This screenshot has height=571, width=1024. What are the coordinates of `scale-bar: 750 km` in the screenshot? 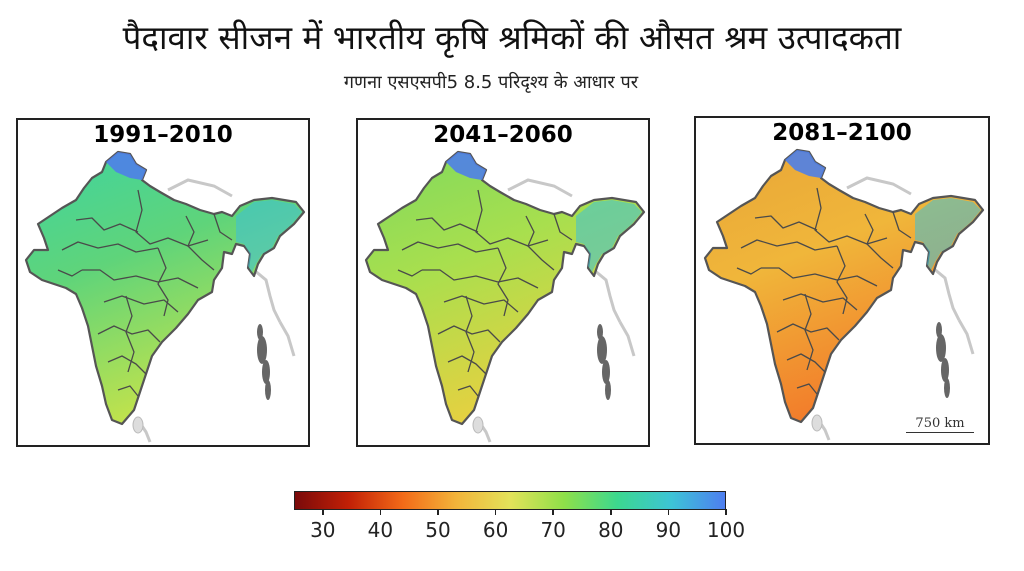 It's located at (940, 424).